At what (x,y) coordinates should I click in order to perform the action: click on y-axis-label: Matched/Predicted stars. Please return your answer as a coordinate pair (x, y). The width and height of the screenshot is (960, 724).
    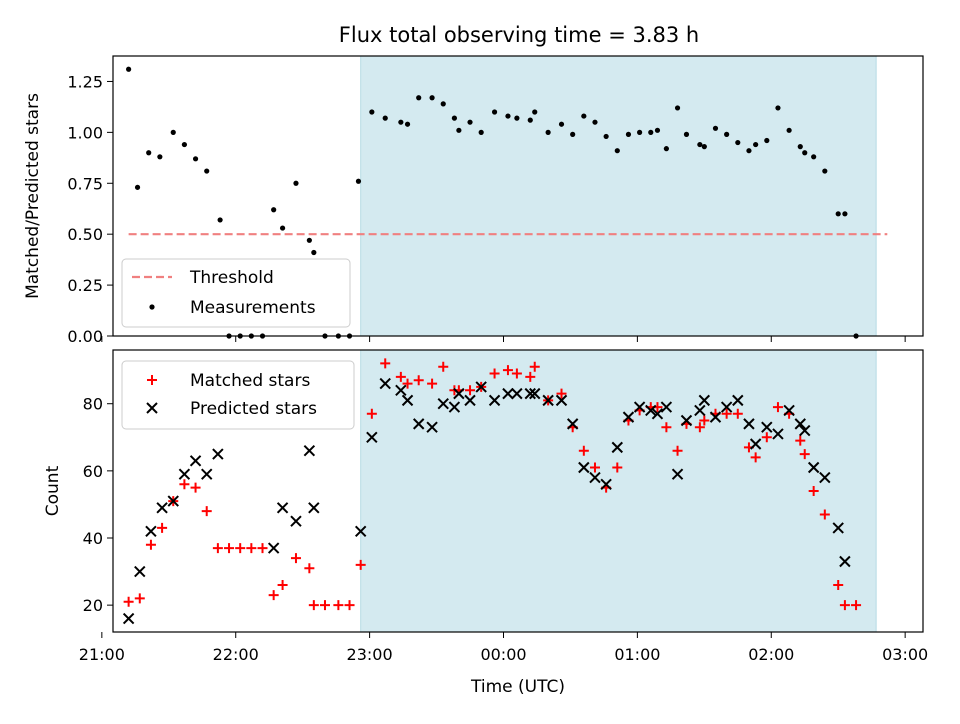
    Looking at the image, I should click on (33, 196).